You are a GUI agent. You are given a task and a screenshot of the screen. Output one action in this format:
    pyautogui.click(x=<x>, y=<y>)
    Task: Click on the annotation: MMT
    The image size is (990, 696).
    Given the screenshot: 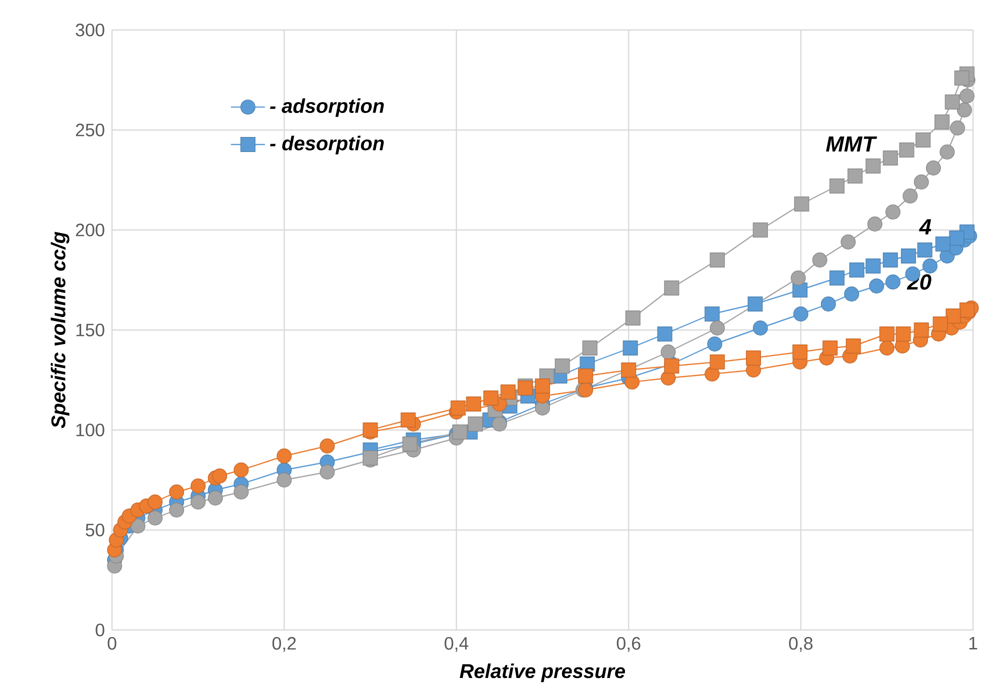 What is the action you would take?
    pyautogui.click(x=852, y=144)
    